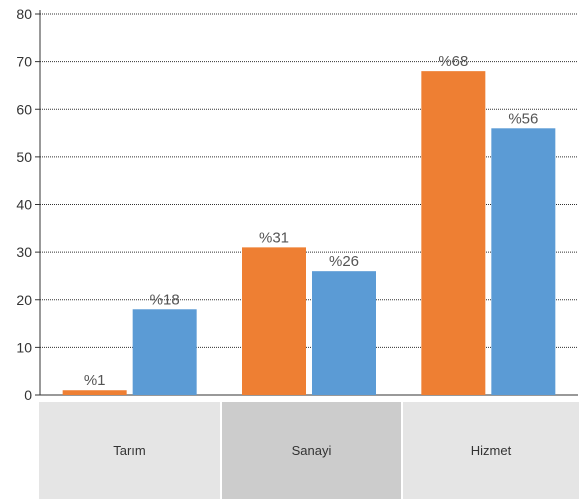 The height and width of the screenshot is (502, 581). What do you see at coordinates (24, 62) in the screenshot?
I see `y-tick-label: 70` at bounding box center [24, 62].